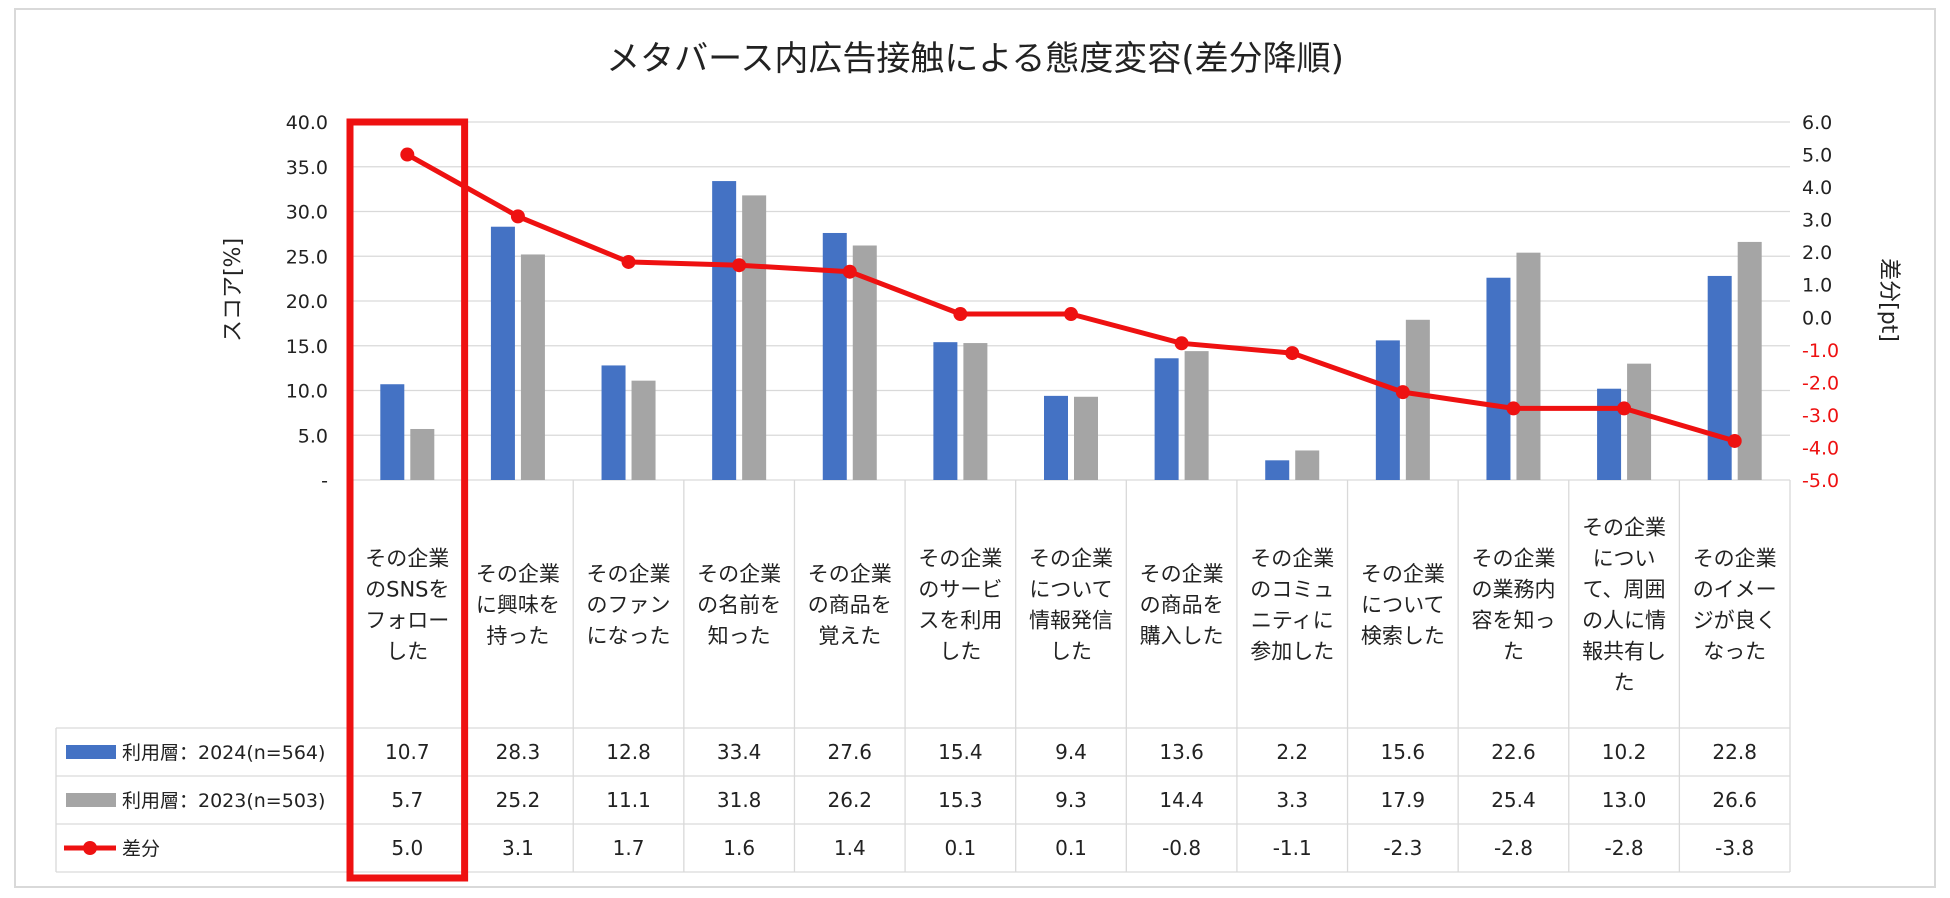 The height and width of the screenshot is (898, 1950). Describe the element at coordinates (1402, 848) in the screenshot. I see `data-label: -2.3` at that location.